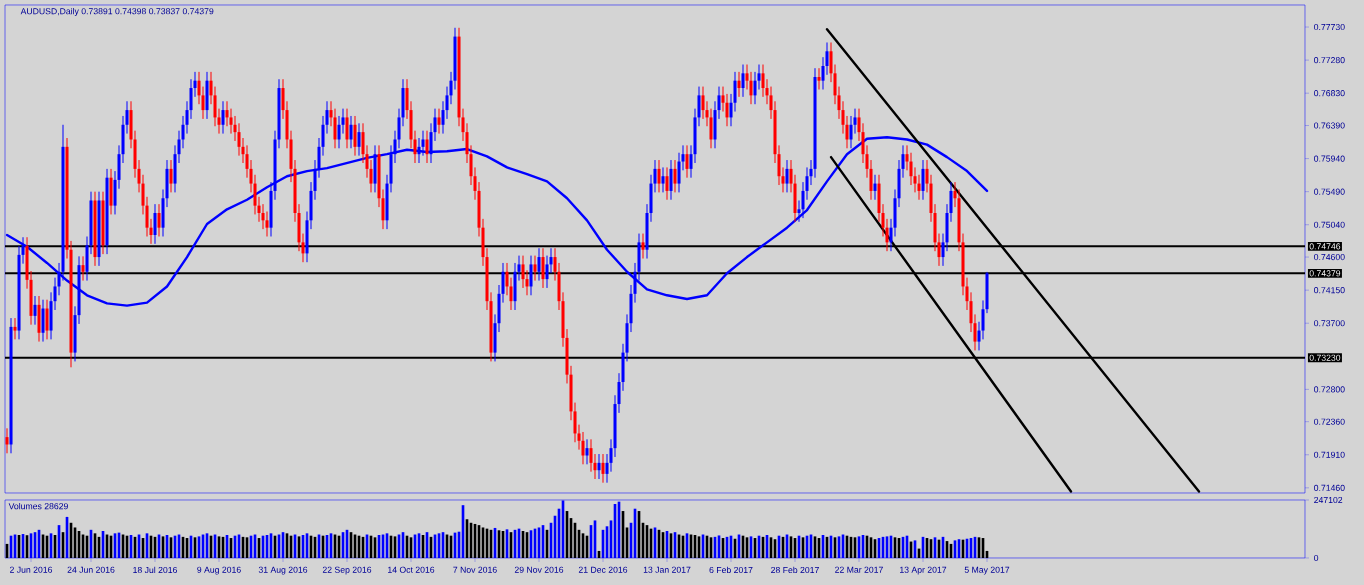 This screenshot has width=1364, height=585. What do you see at coordinates (38, 506) in the screenshot?
I see `chart-title: Volumes 28629` at bounding box center [38, 506].